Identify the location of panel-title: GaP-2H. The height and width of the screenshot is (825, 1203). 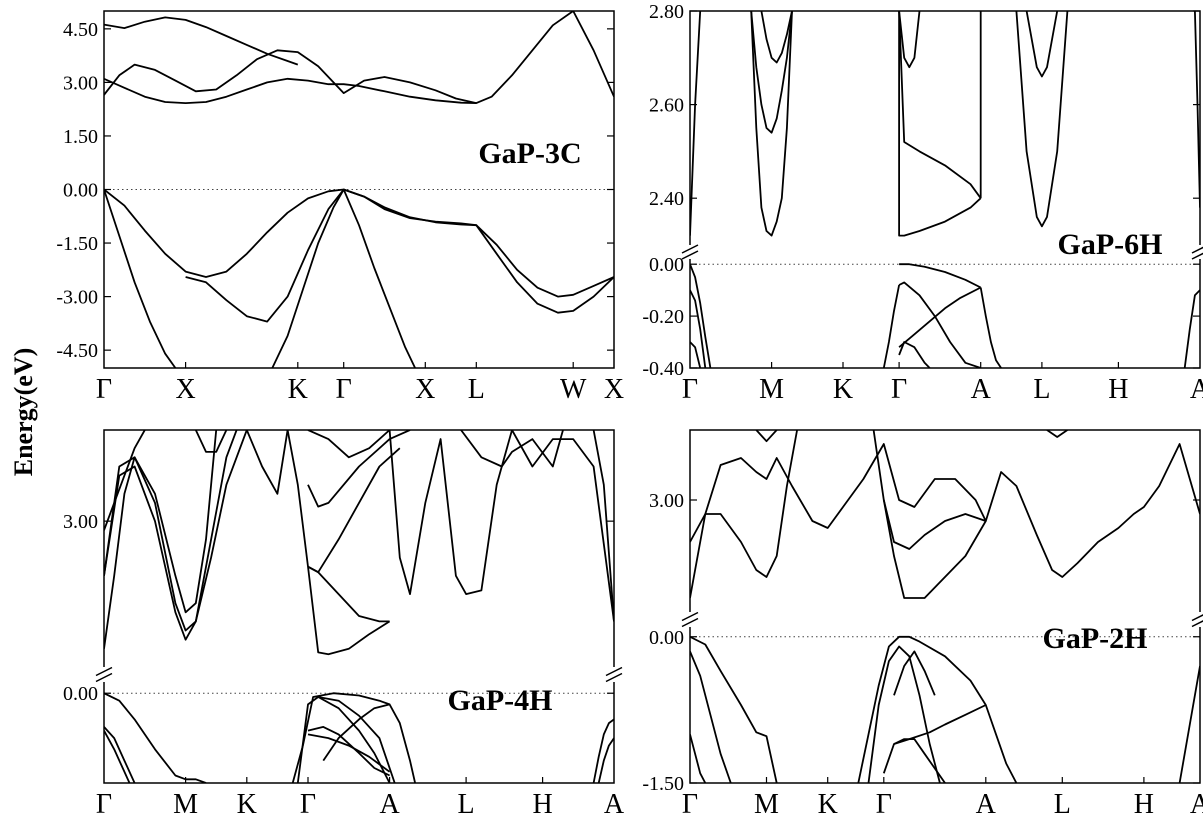
(1095, 638).